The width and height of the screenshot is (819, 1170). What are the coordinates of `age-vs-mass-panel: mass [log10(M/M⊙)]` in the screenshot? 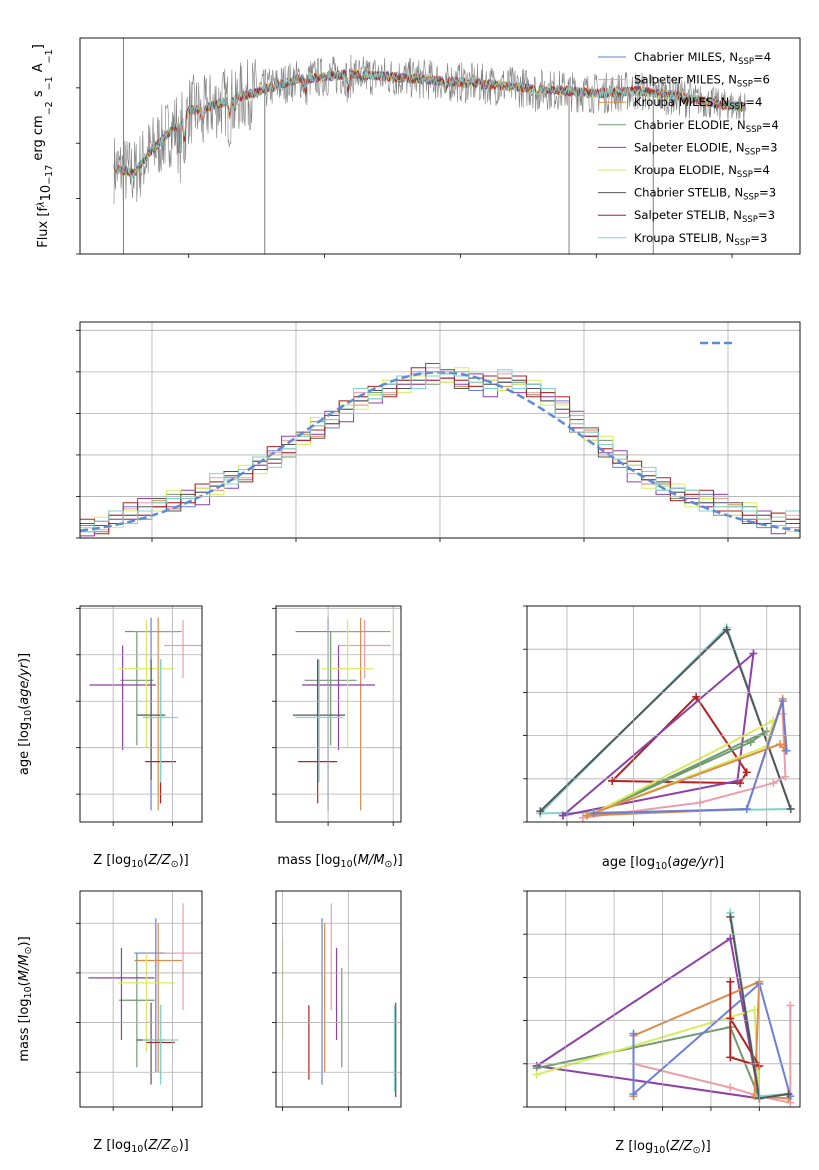 It's located at (337, 737).